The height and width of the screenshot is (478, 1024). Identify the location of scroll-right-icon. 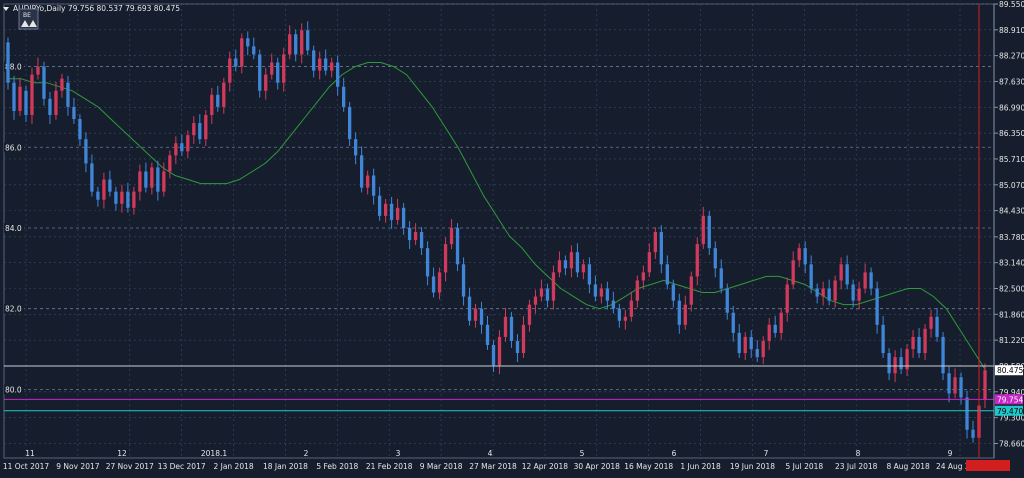
(33, 23).